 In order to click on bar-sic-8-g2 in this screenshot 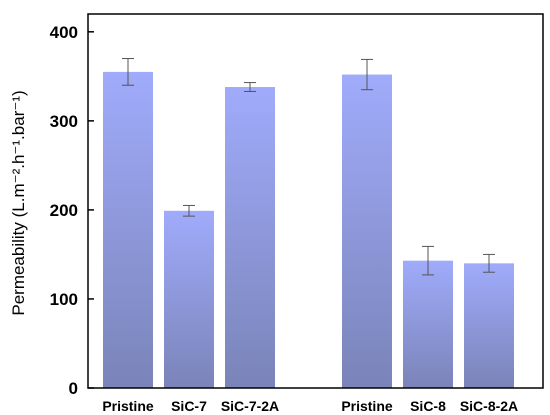, I will do `click(428, 324)`.